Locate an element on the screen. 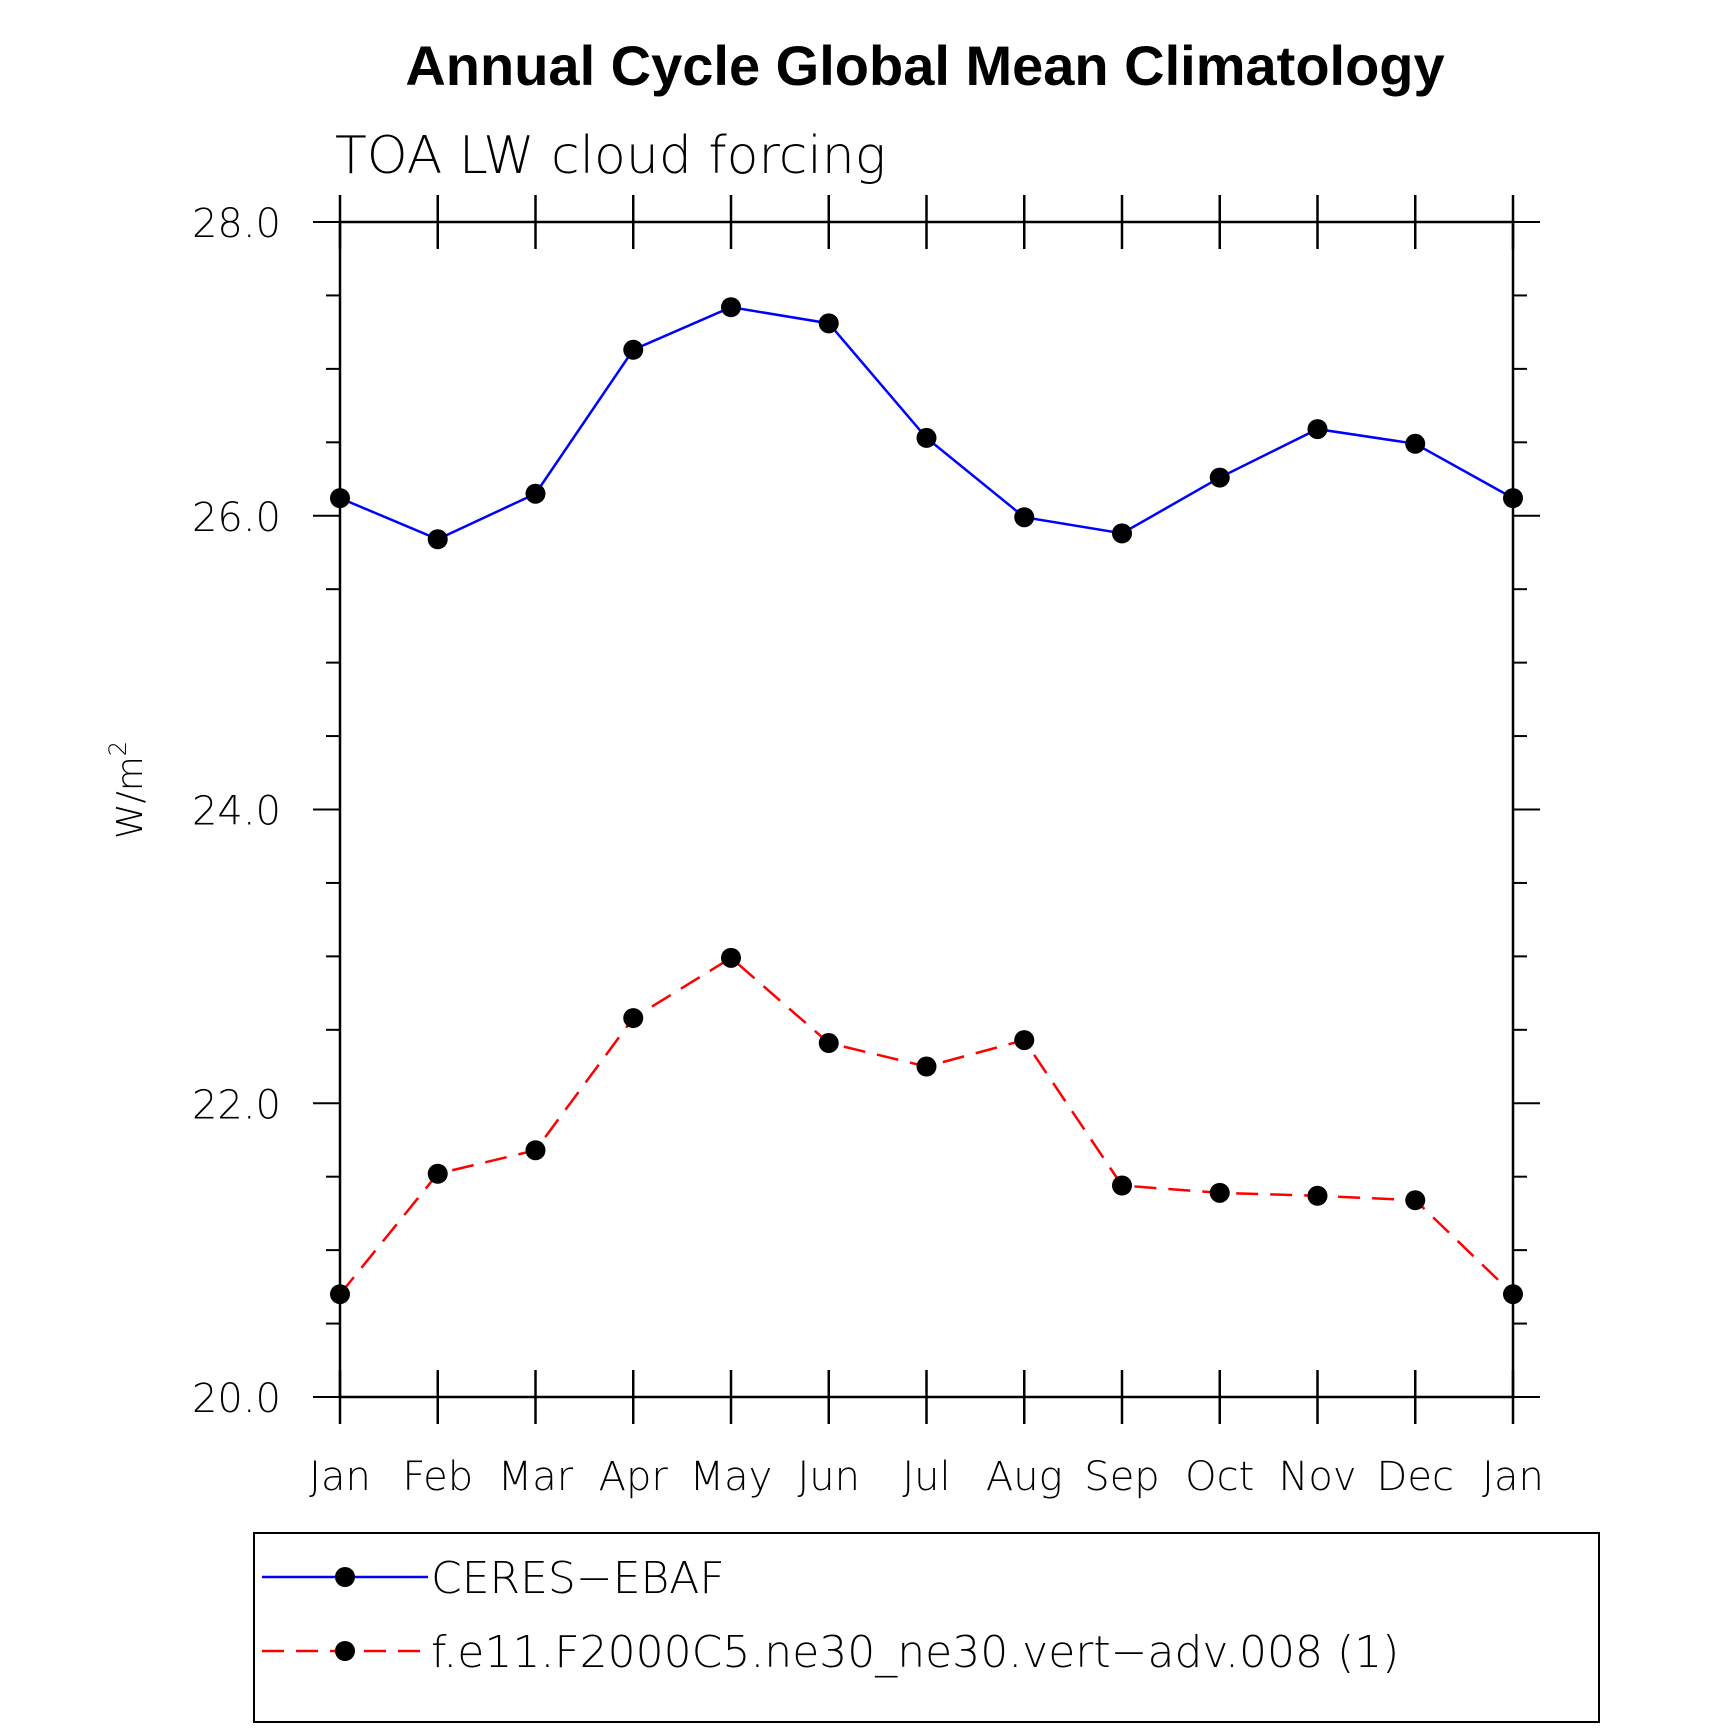 The image size is (1710, 1736). x-tick-labels: Jan Feb Mar Apr May Jun Jul Aug Sep Oct Nov Dec Jan is located at coordinates (926, 1477).